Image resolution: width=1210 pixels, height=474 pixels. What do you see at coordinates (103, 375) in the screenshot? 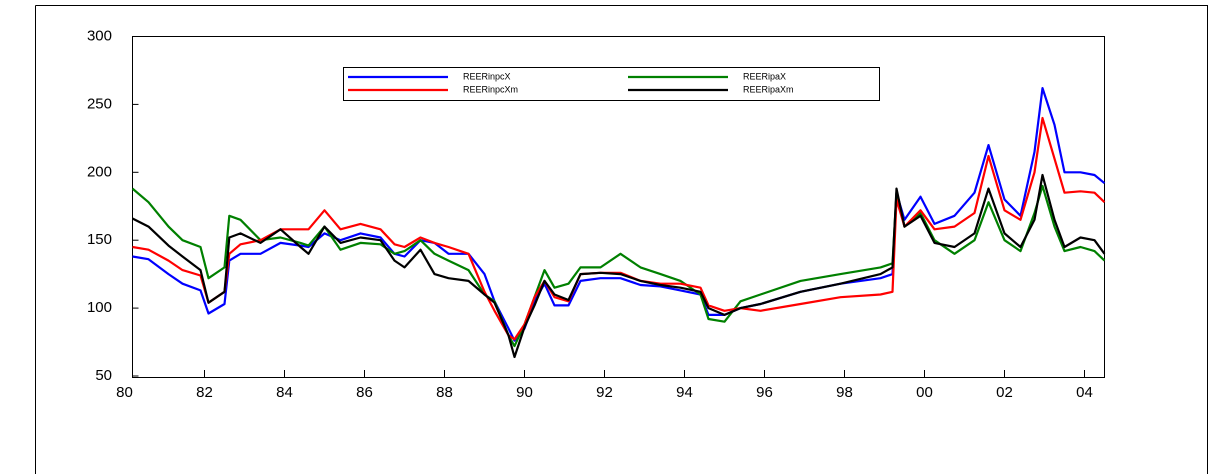
I see `y-tick-label: 50` at bounding box center [103, 375].